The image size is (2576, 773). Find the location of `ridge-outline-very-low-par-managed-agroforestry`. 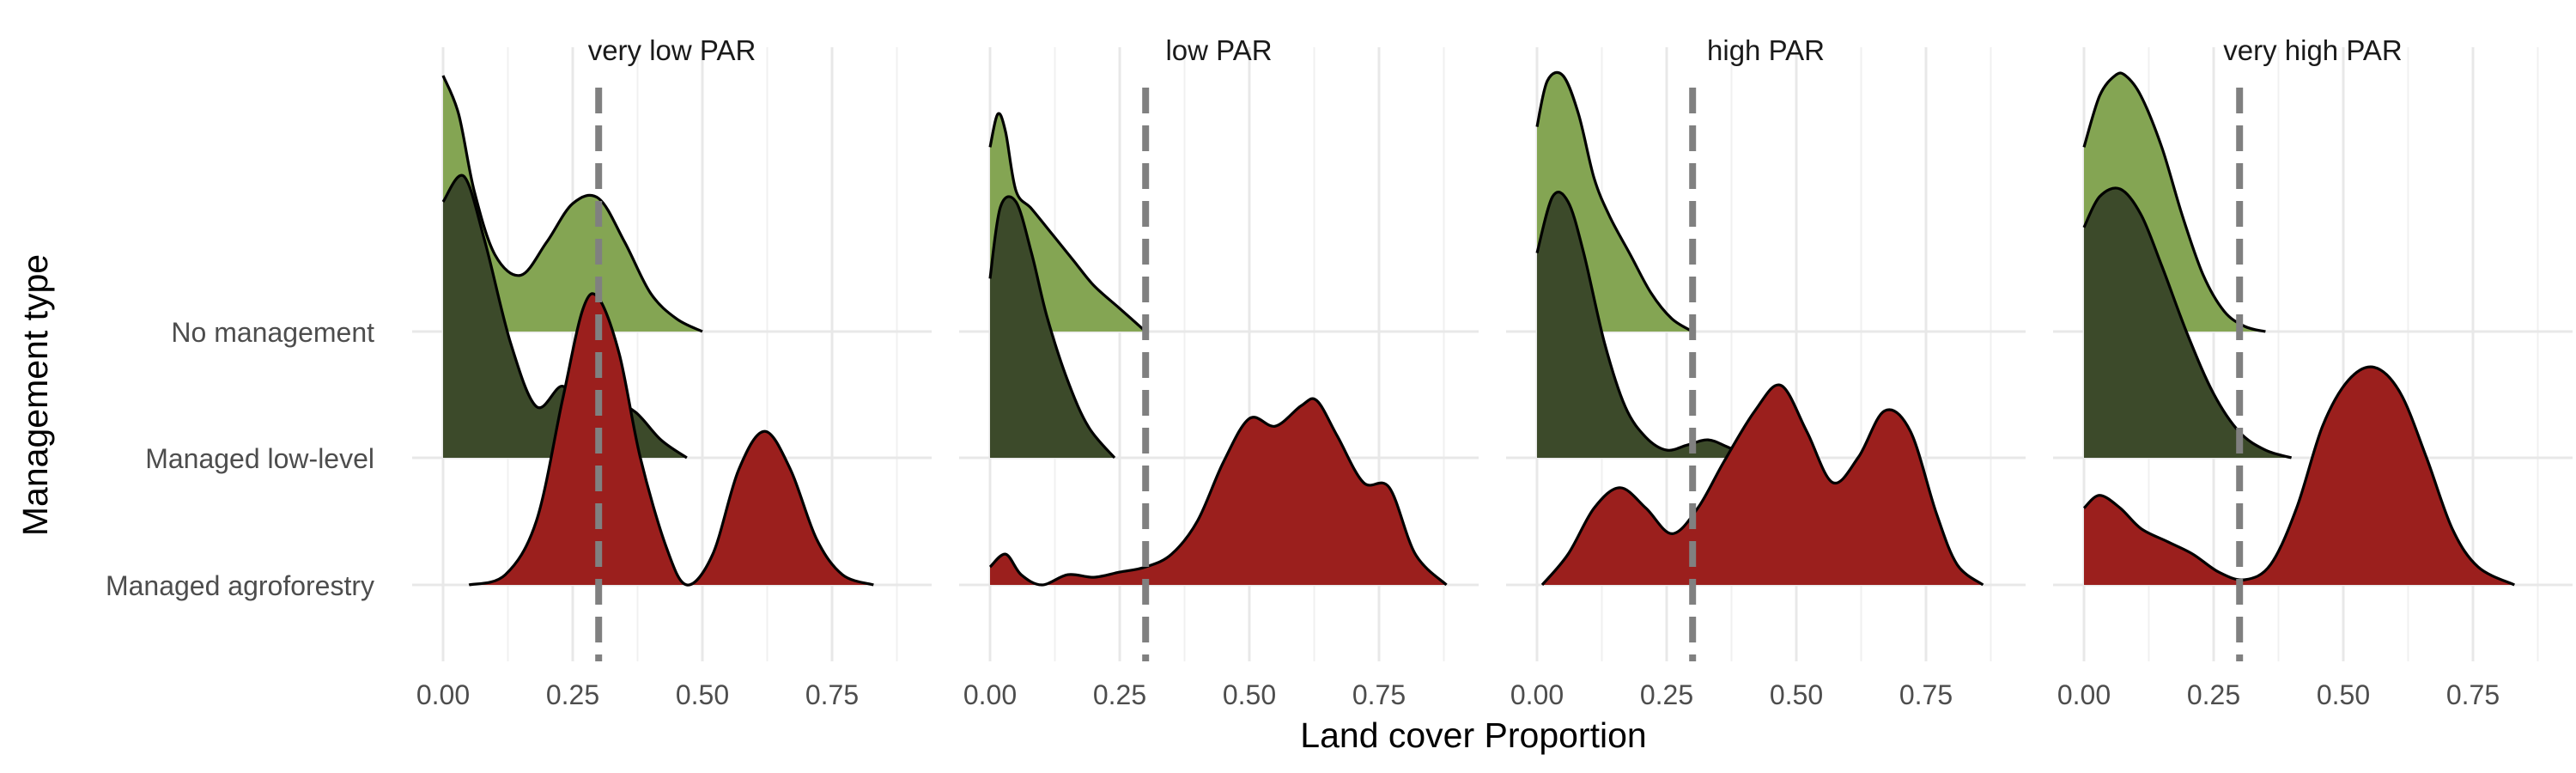

ridge-outline-very-low-par-managed-agroforestry is located at coordinates (671, 439).